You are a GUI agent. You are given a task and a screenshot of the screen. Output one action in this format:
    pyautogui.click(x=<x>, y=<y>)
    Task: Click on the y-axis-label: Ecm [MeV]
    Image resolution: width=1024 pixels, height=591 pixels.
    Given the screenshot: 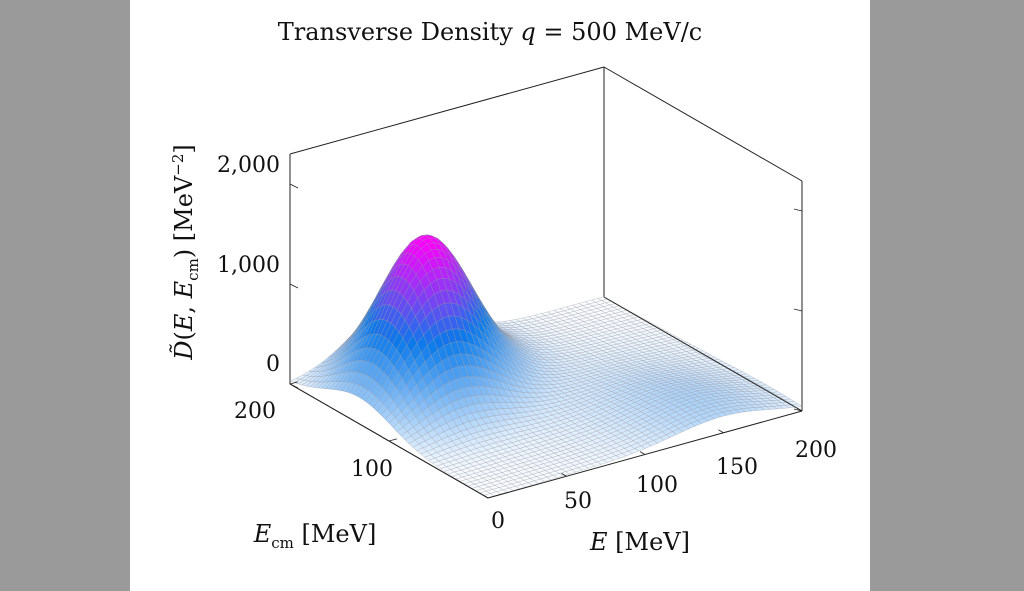 What is the action you would take?
    pyautogui.click(x=315, y=536)
    